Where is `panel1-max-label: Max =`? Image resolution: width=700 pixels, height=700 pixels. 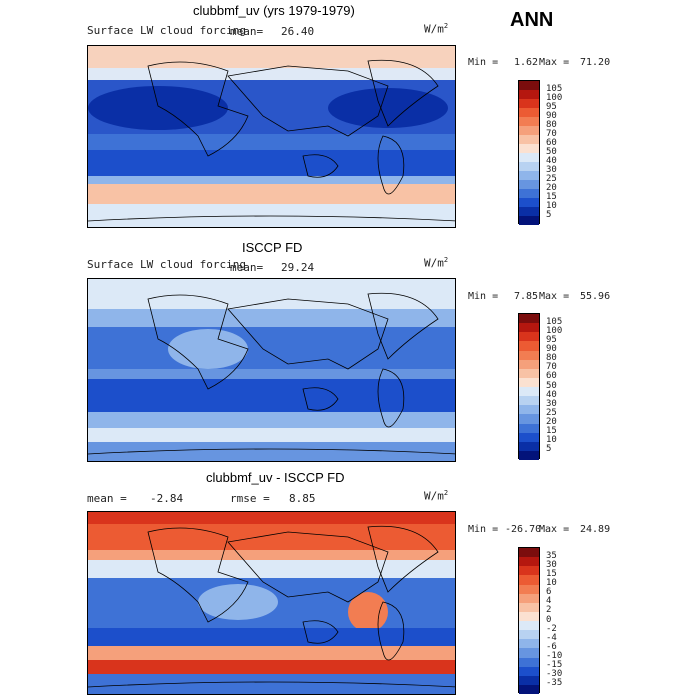 panel1-max-label: Max = is located at coordinates (554, 62).